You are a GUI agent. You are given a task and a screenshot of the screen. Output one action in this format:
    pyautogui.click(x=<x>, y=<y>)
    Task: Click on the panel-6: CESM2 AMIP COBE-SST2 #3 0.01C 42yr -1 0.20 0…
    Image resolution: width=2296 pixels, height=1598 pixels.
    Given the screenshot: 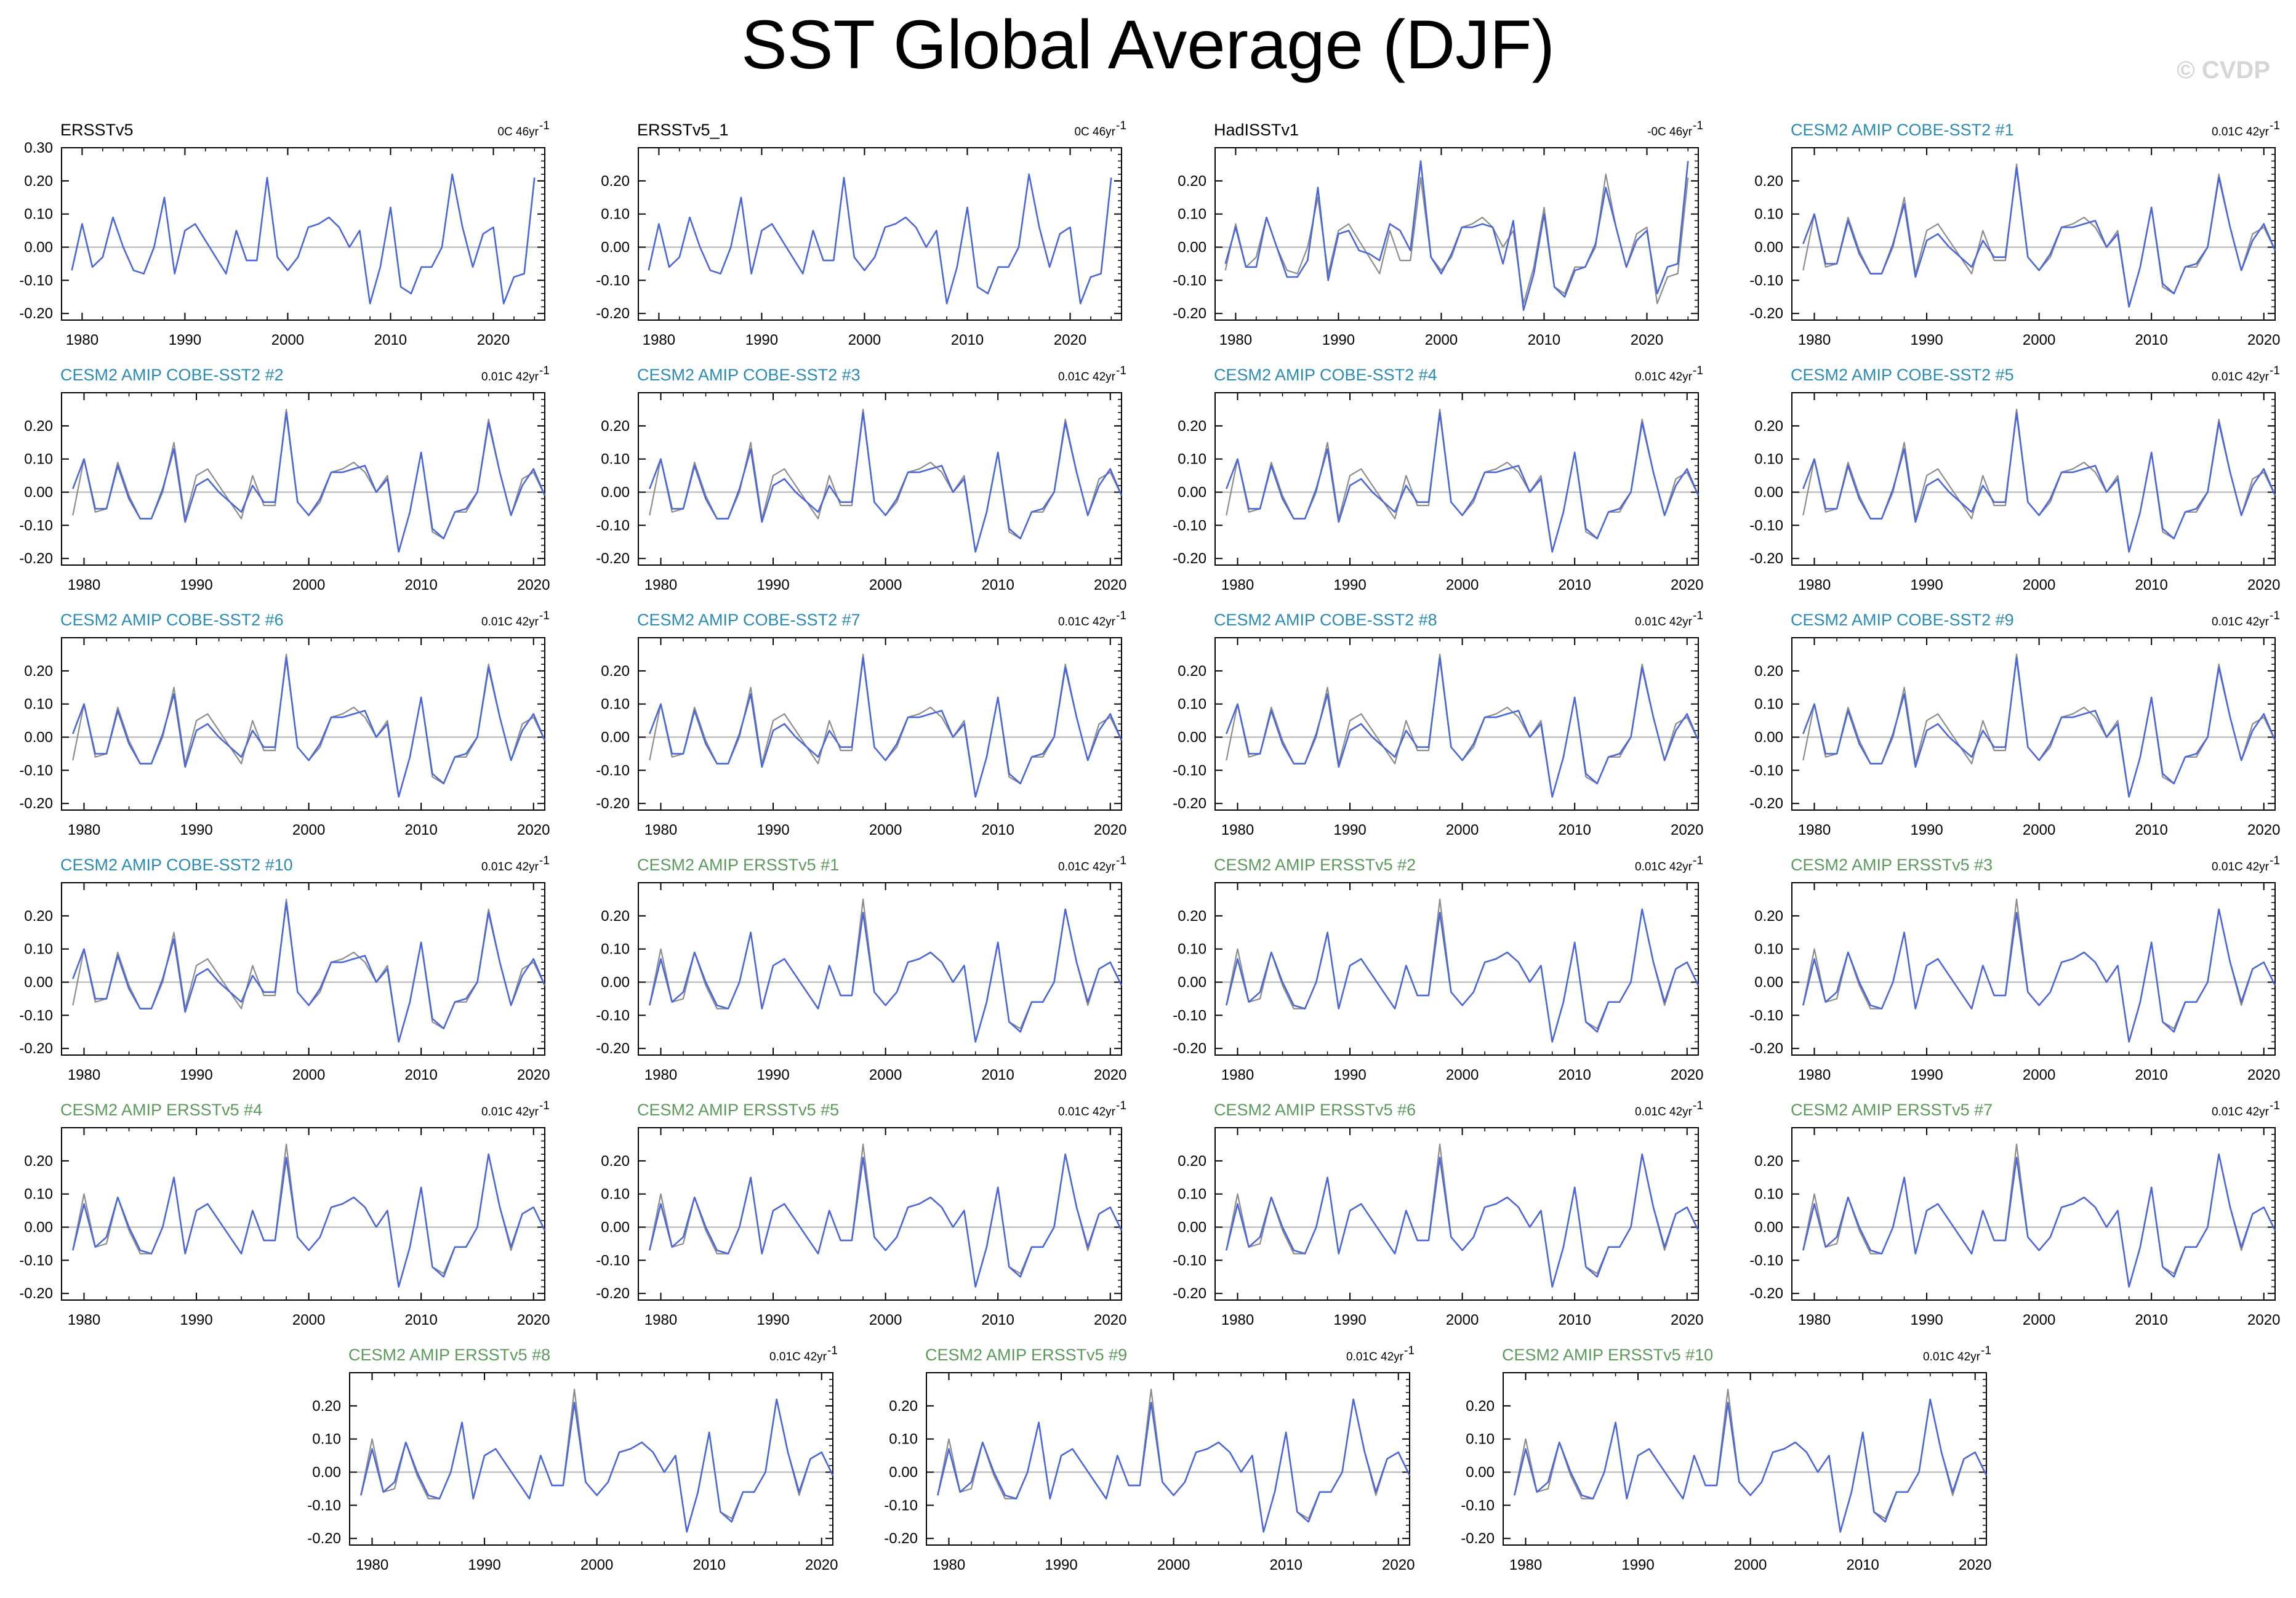 What is the action you would take?
    pyautogui.click(x=861, y=479)
    